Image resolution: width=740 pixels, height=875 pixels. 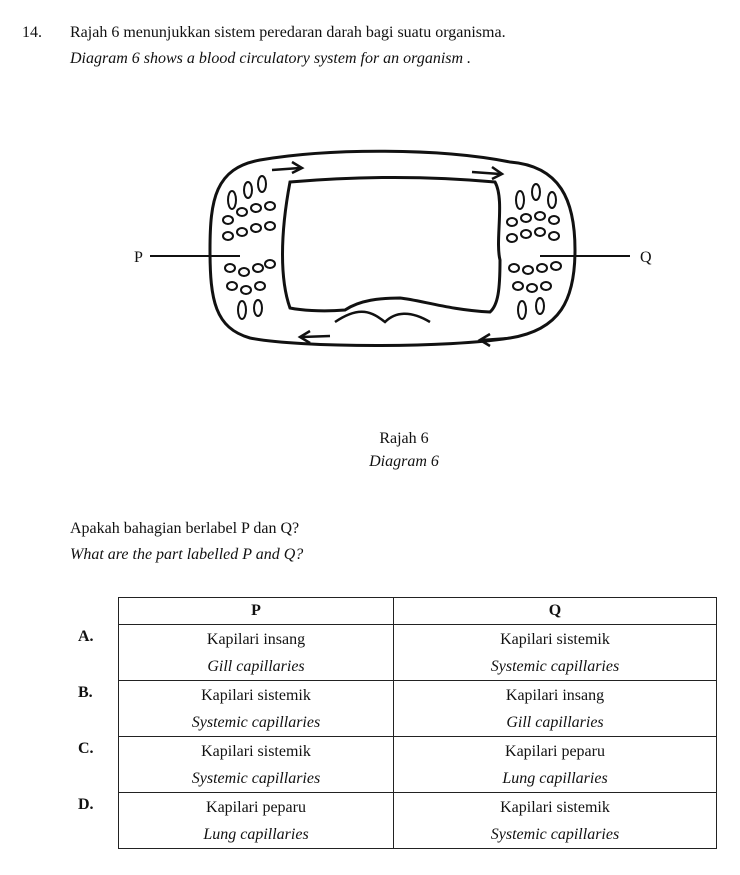 I want to click on right-capillary-bed, so click(x=534, y=251).